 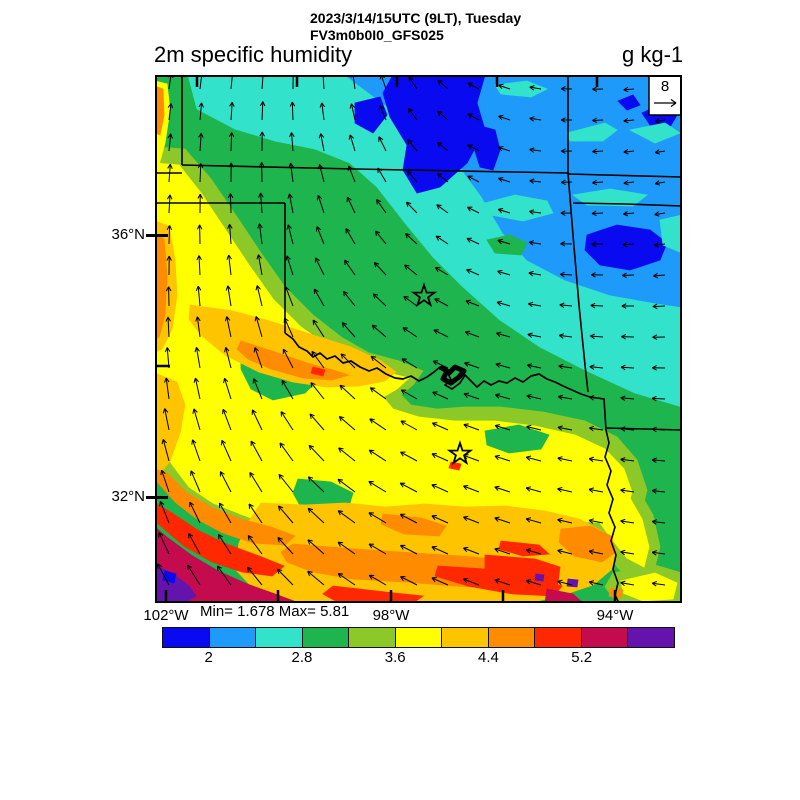 What do you see at coordinates (157, 235) in the screenshot?
I see `lat-tick-36n` at bounding box center [157, 235].